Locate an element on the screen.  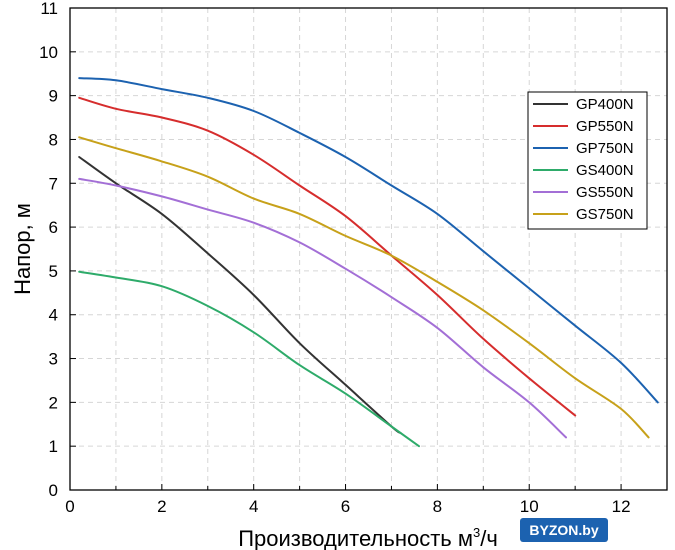
y-tick-label: 4 is located at coordinates (53, 315).